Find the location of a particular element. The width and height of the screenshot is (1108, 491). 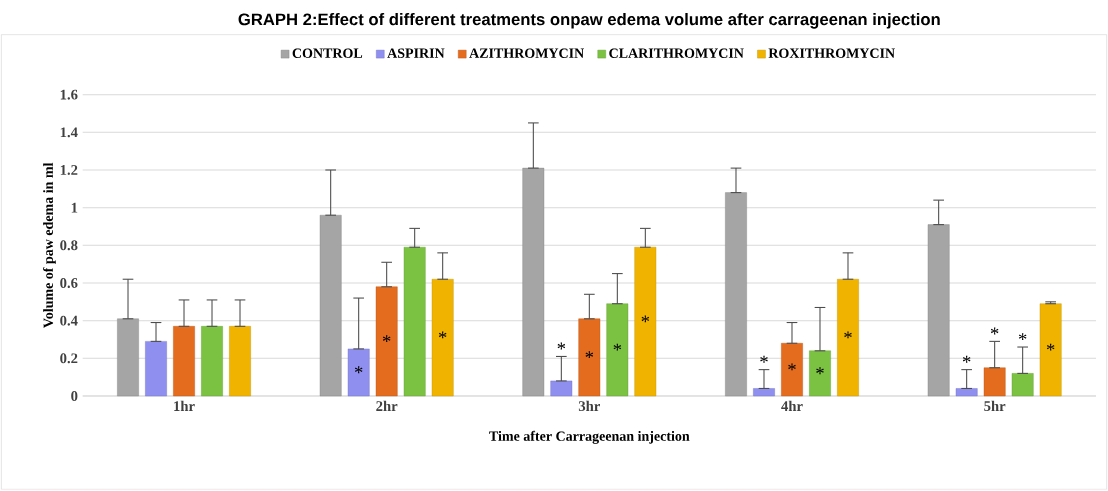

legend-label: ROXITHROMYCIN is located at coordinates (831, 53).